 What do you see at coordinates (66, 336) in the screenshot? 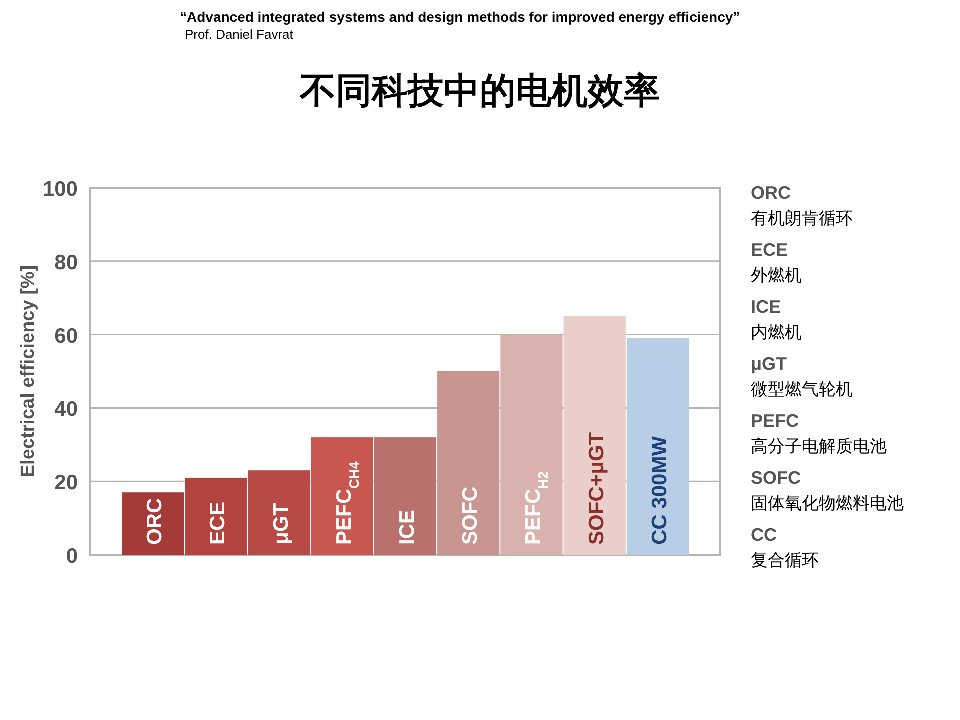
I see `y-tick-label: 60` at bounding box center [66, 336].